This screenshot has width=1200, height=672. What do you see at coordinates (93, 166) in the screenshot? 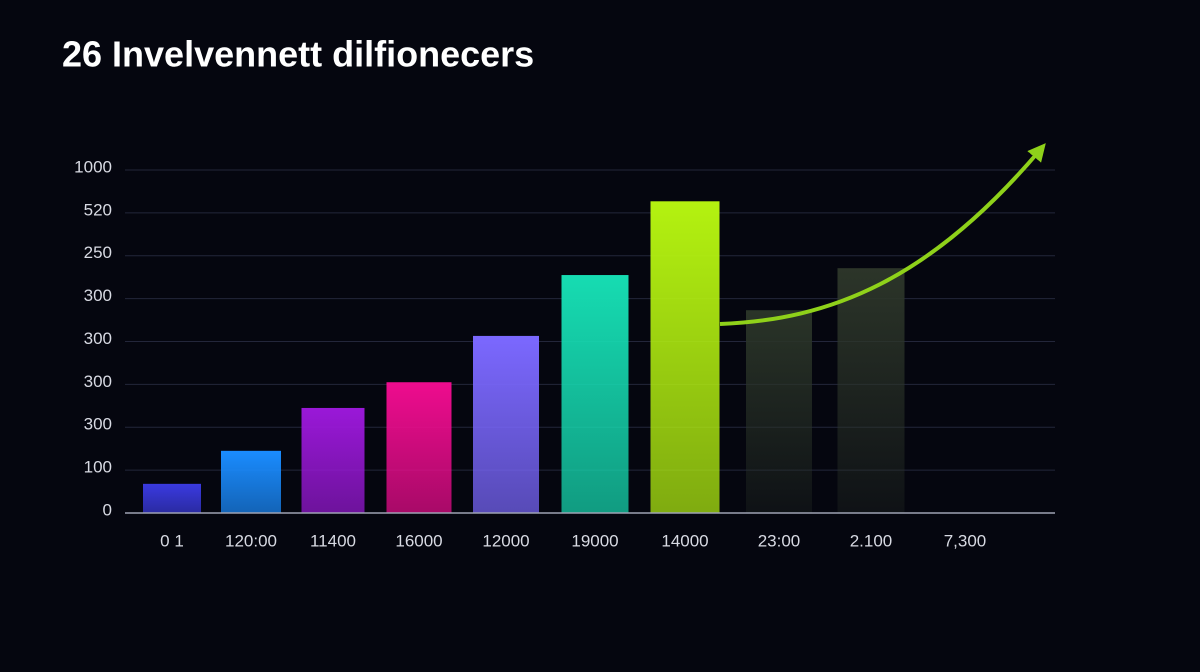
I see `y-tick-label: 1000` at bounding box center [93, 166].